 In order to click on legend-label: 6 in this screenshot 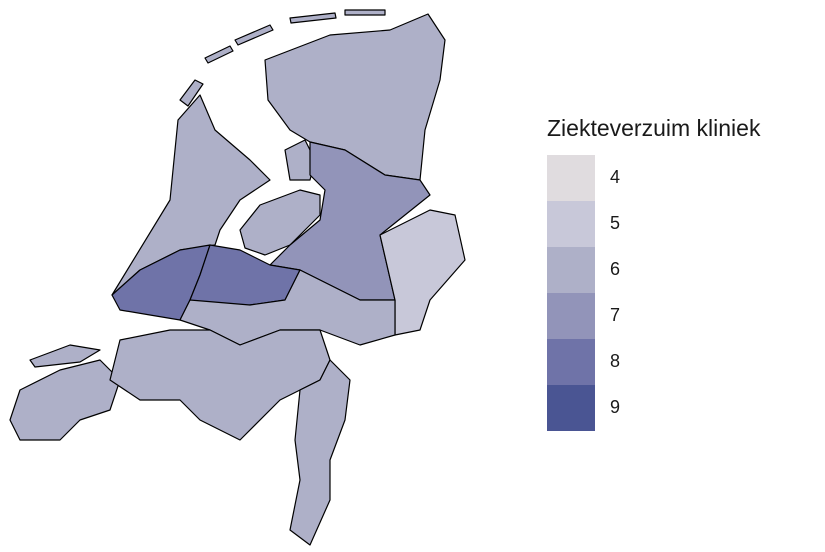, I will do `click(615, 269)`.